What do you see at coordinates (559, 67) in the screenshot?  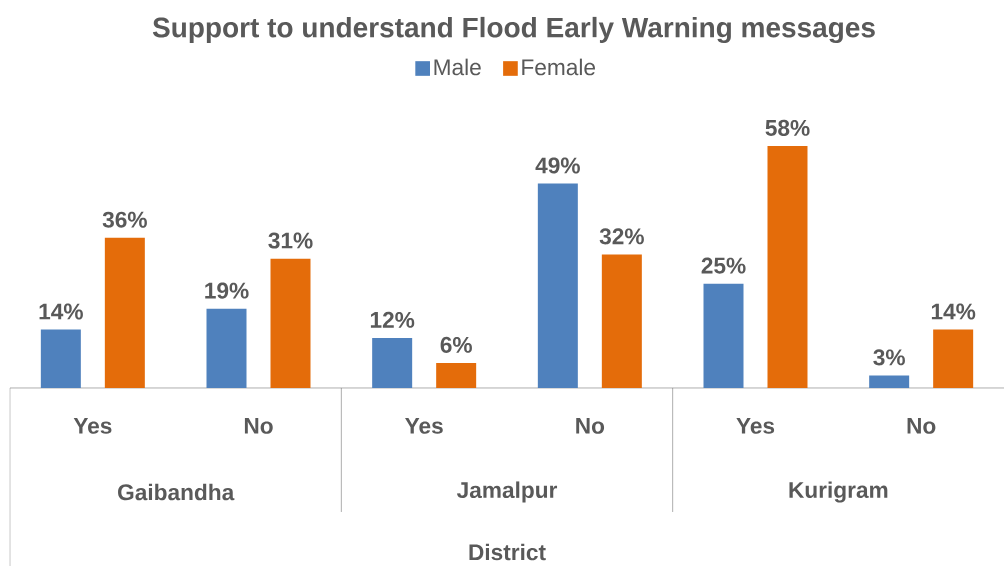 I see `legend-label: Female` at bounding box center [559, 67].